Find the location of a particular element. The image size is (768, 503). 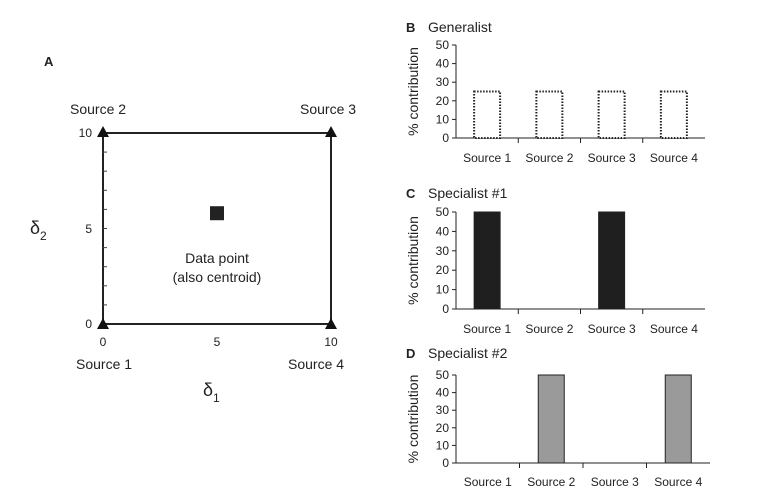

source-1-label: Source 1 is located at coordinates (104, 364).